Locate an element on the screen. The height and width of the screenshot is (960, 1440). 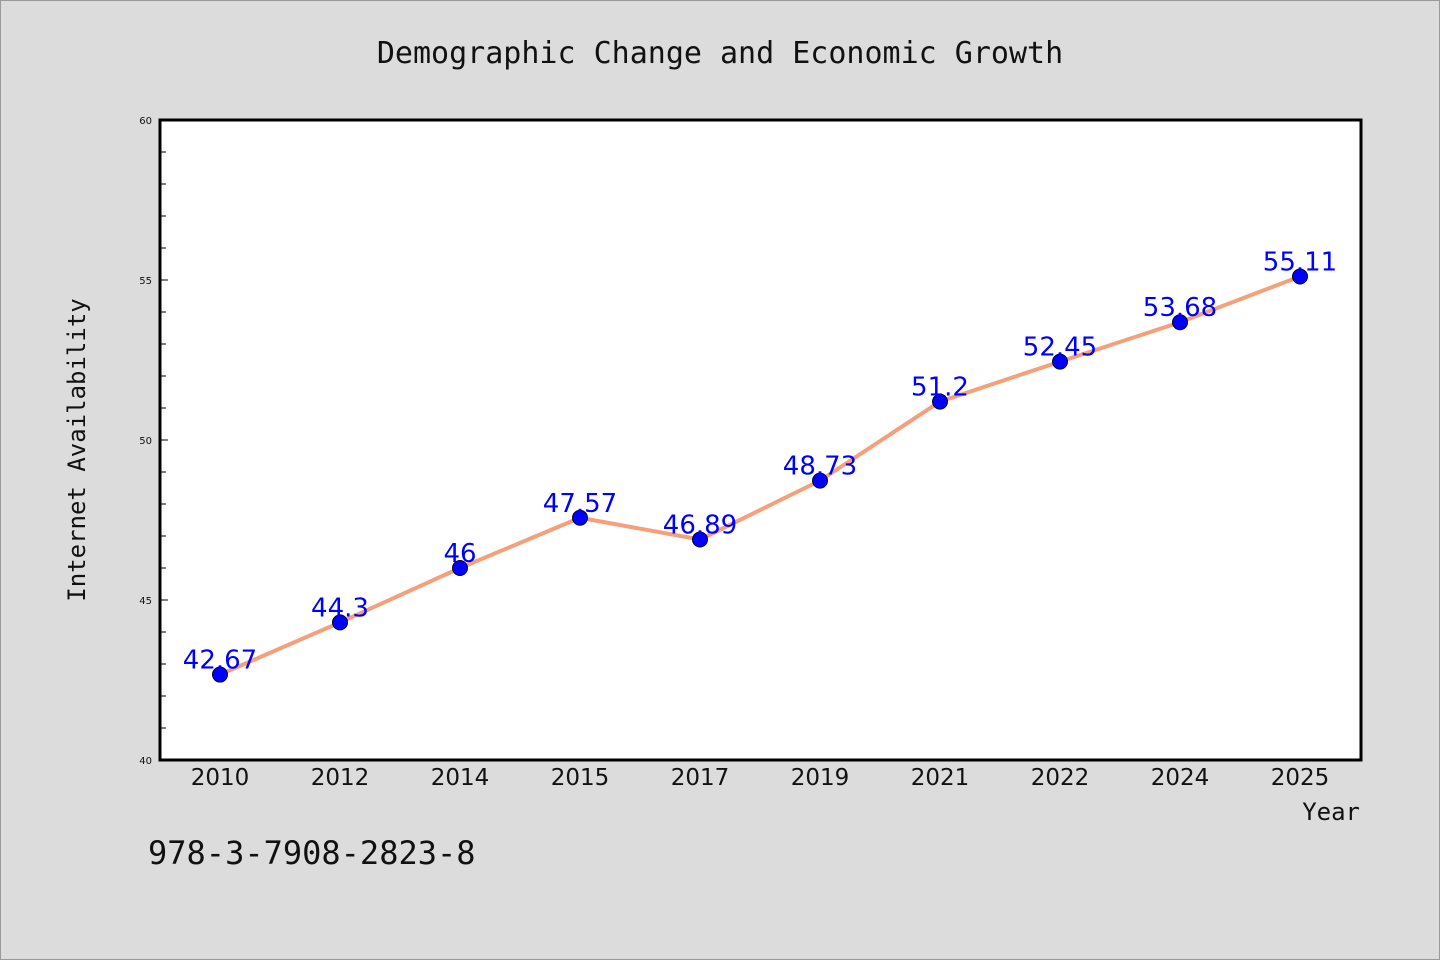
x-tick-label: 2012 is located at coordinates (340, 778).